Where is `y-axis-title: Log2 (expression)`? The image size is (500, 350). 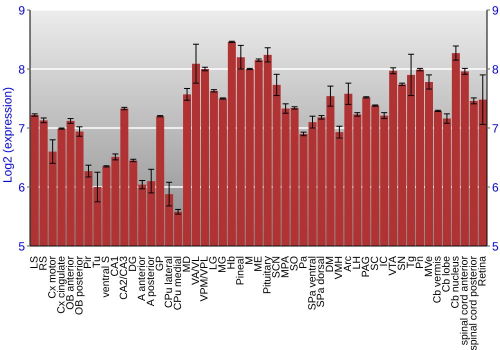
y-axis-title: Log2 (expression) is located at coordinates (7, 134).